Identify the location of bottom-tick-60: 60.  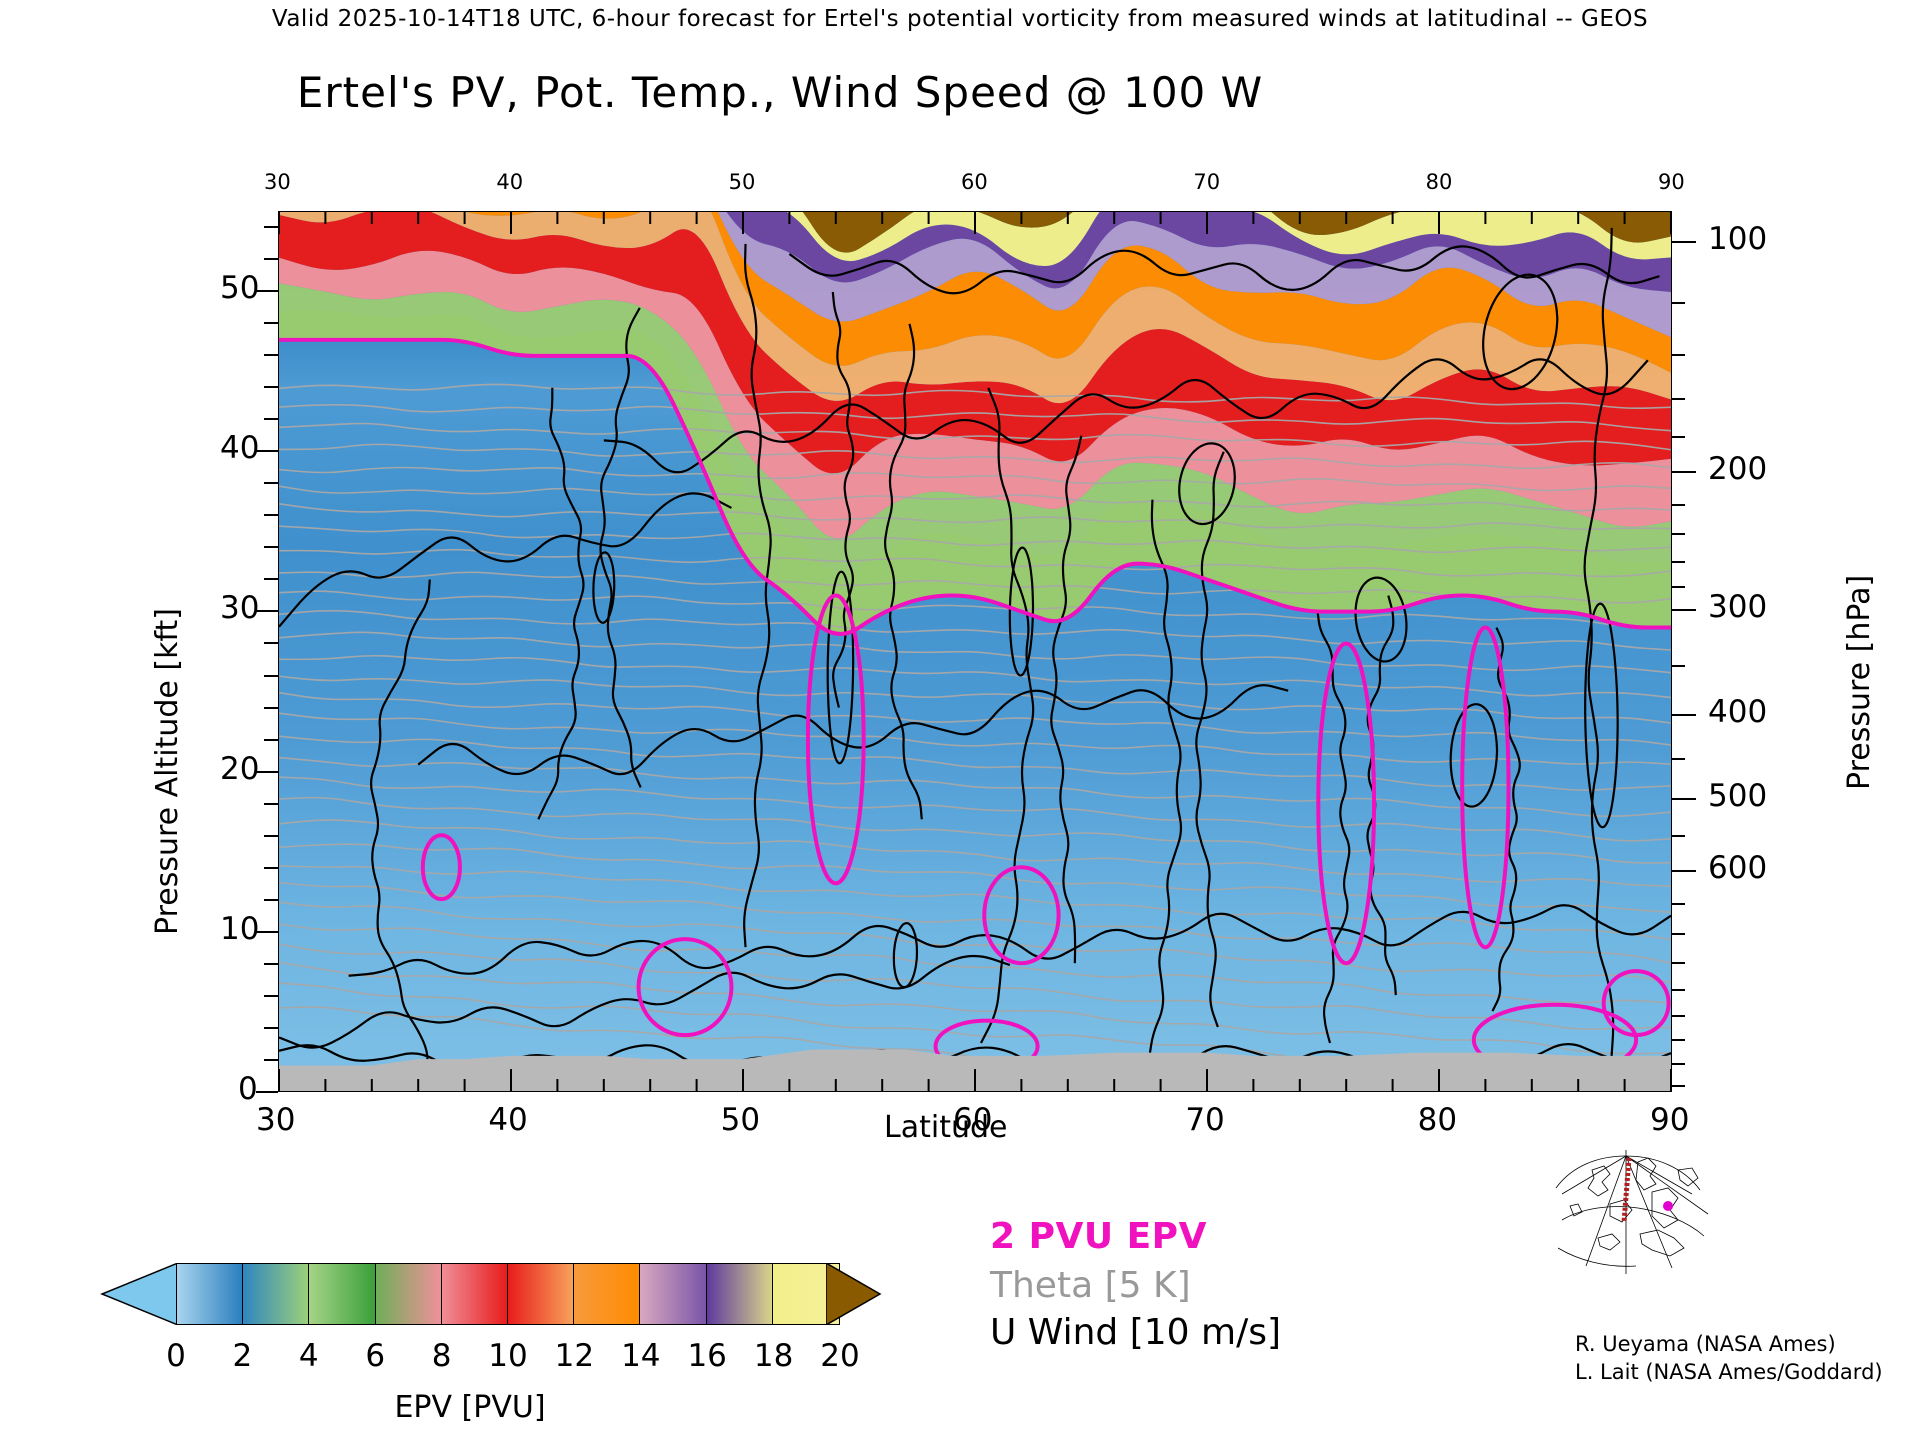
(973, 1120).